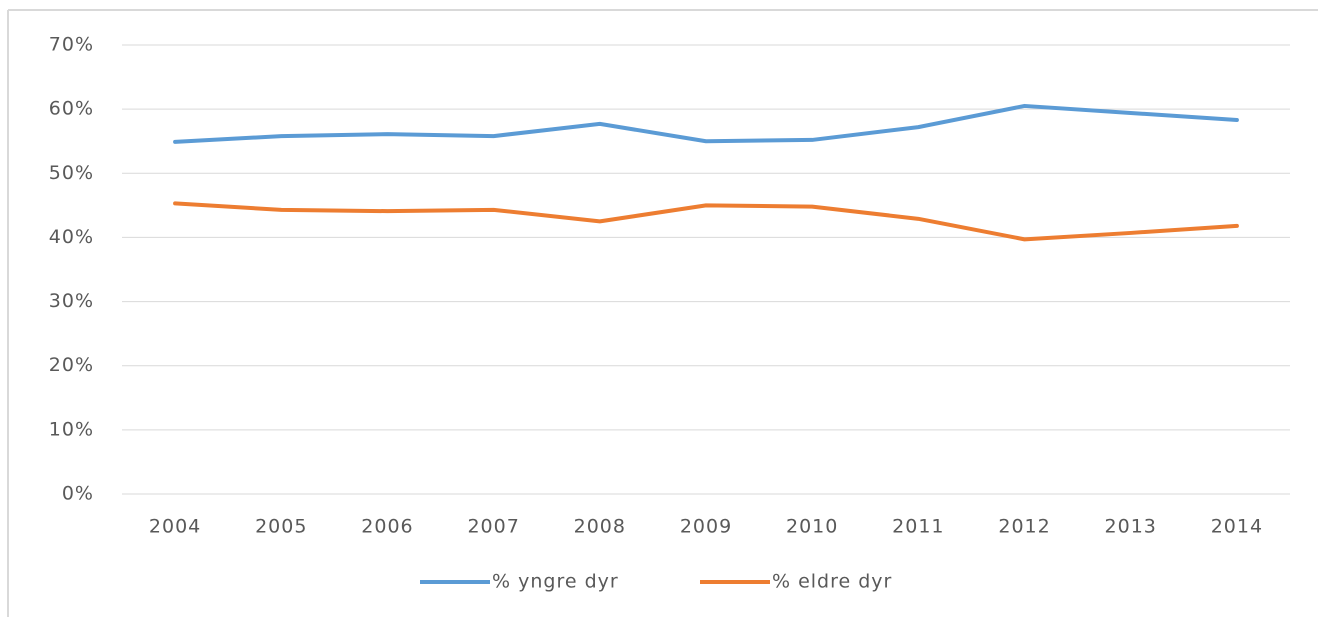 The image size is (1318, 617). What do you see at coordinates (832, 582) in the screenshot?
I see `legend-label: % eldre dyr` at bounding box center [832, 582].